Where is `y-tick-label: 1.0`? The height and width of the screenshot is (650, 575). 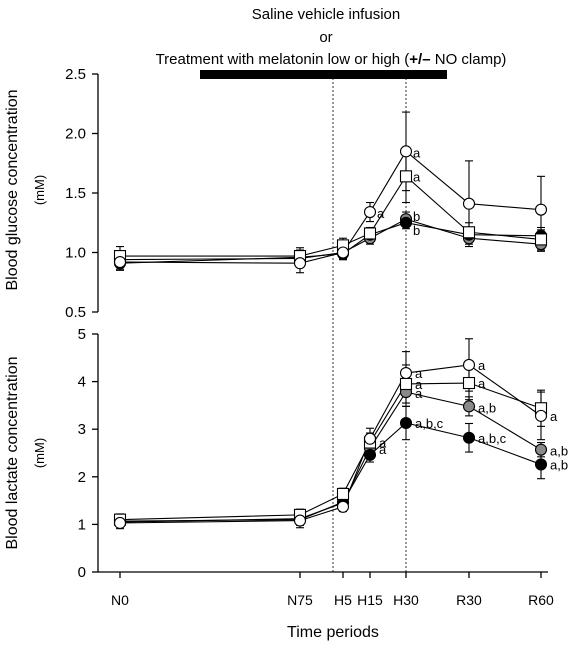 y-tick-label: 1.0 is located at coordinates (75, 253).